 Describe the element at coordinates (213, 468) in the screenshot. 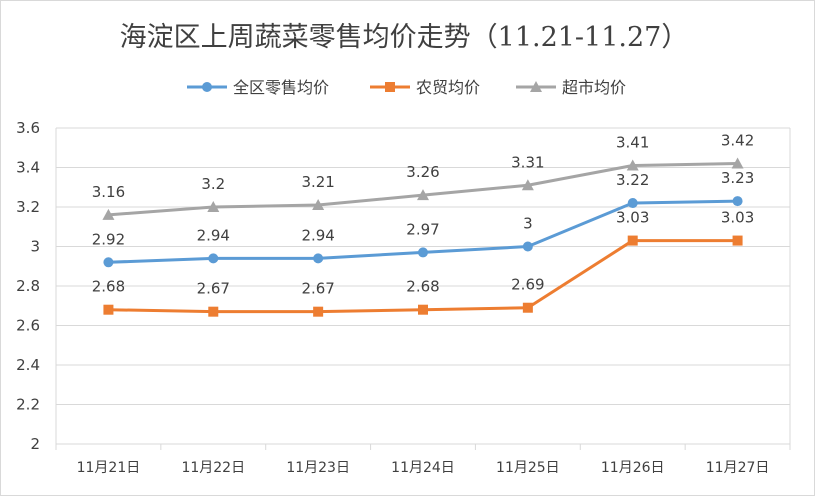

I see `x-tick-label: 11月22日` at that location.